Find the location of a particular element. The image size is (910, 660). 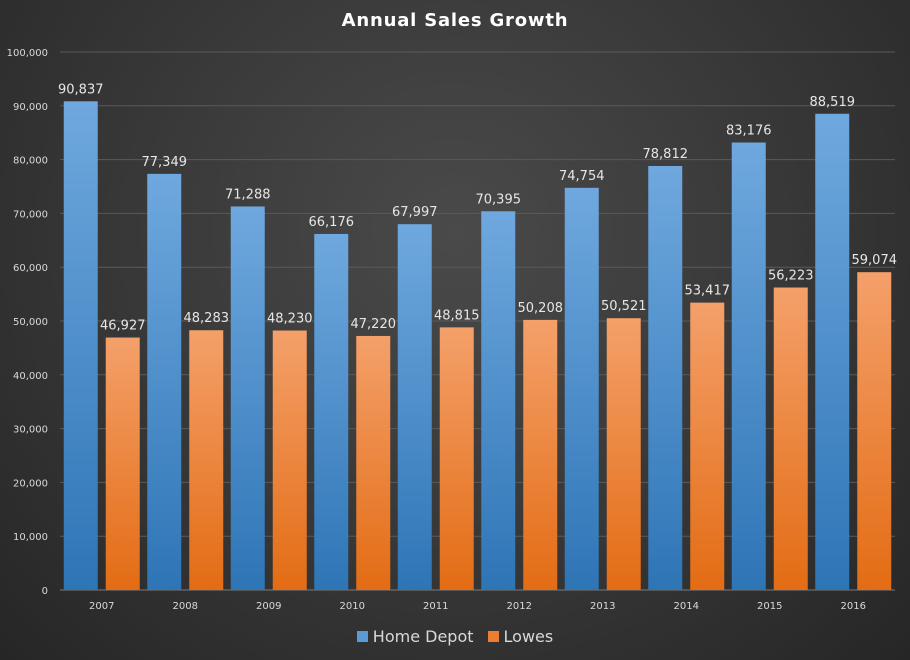

data-label-home-depot: 77,349 is located at coordinates (165, 162).